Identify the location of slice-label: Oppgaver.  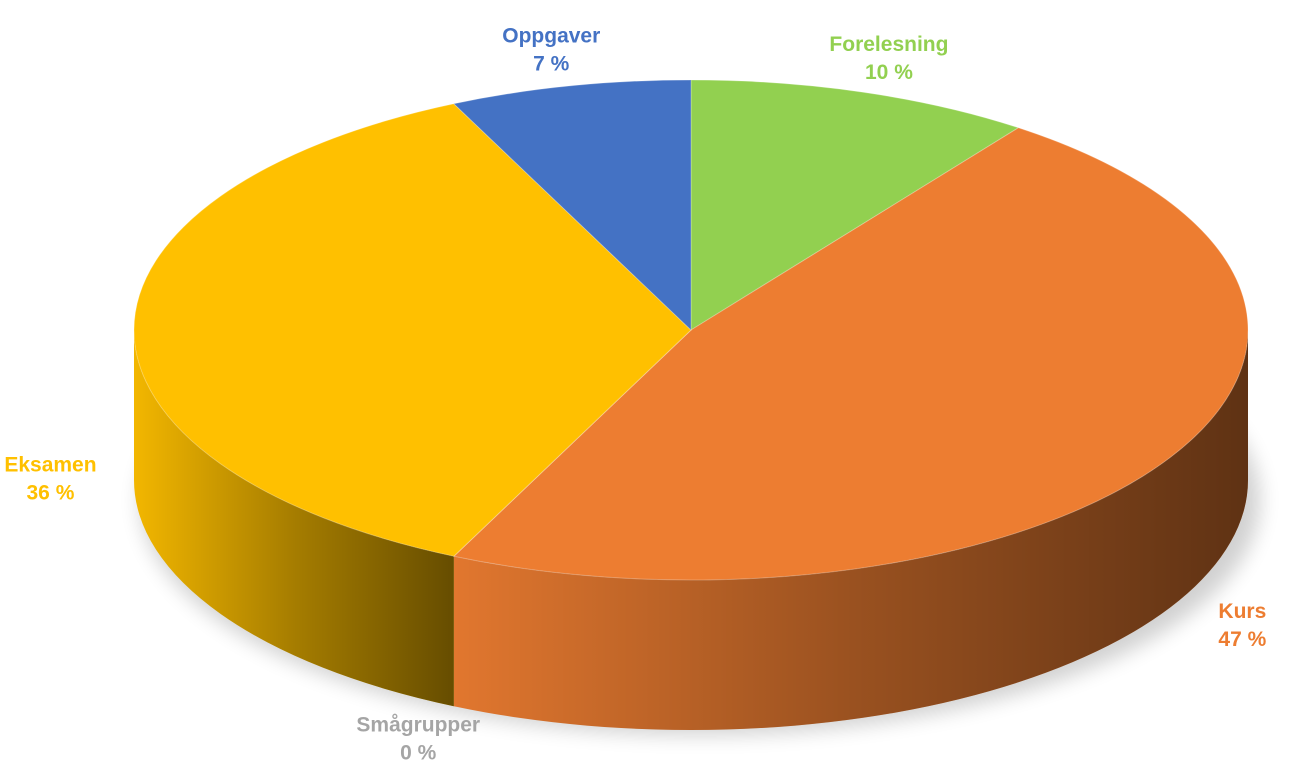
(551, 35).